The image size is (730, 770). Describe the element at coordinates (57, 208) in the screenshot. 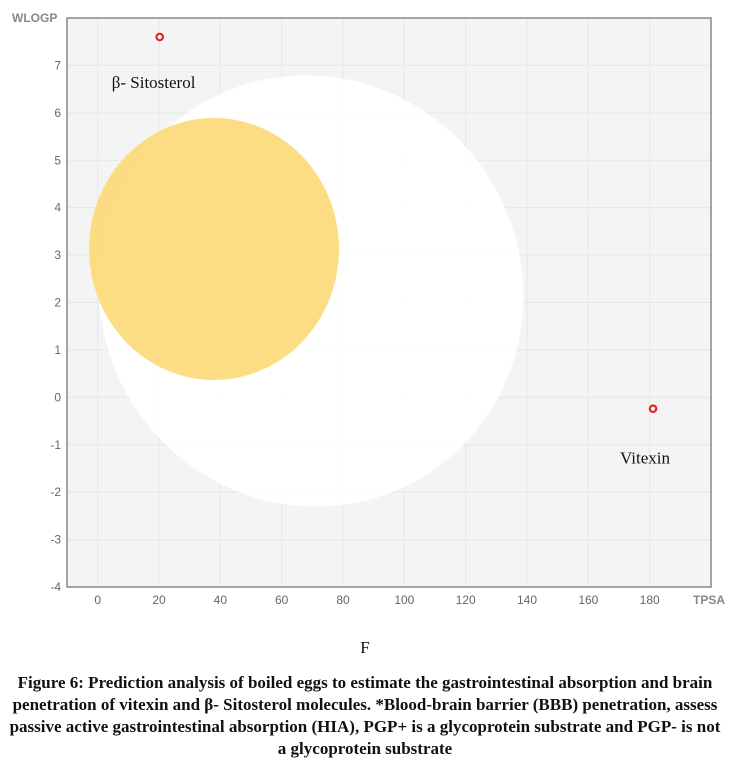

I see `y-tick-label: 4` at that location.